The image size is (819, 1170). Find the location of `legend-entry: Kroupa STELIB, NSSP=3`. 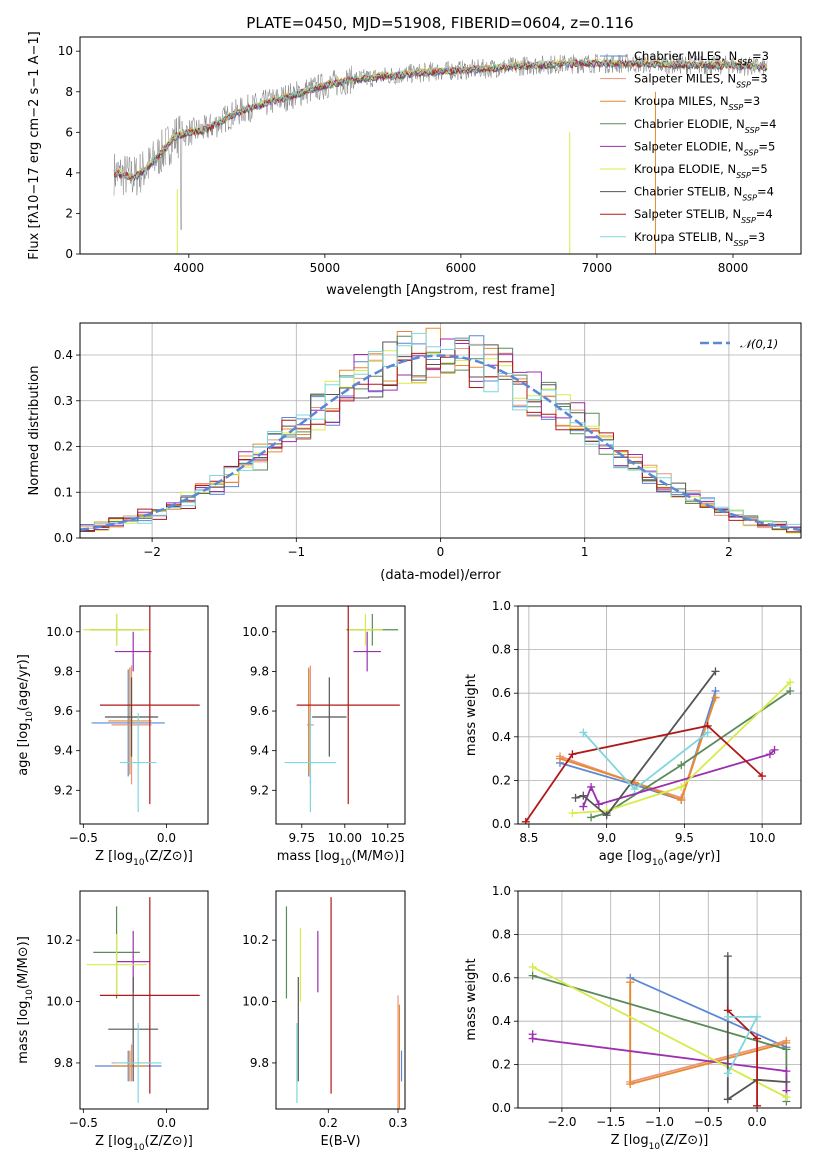

legend-entry: Kroupa STELIB, NSSP=3 is located at coordinates (699, 239).